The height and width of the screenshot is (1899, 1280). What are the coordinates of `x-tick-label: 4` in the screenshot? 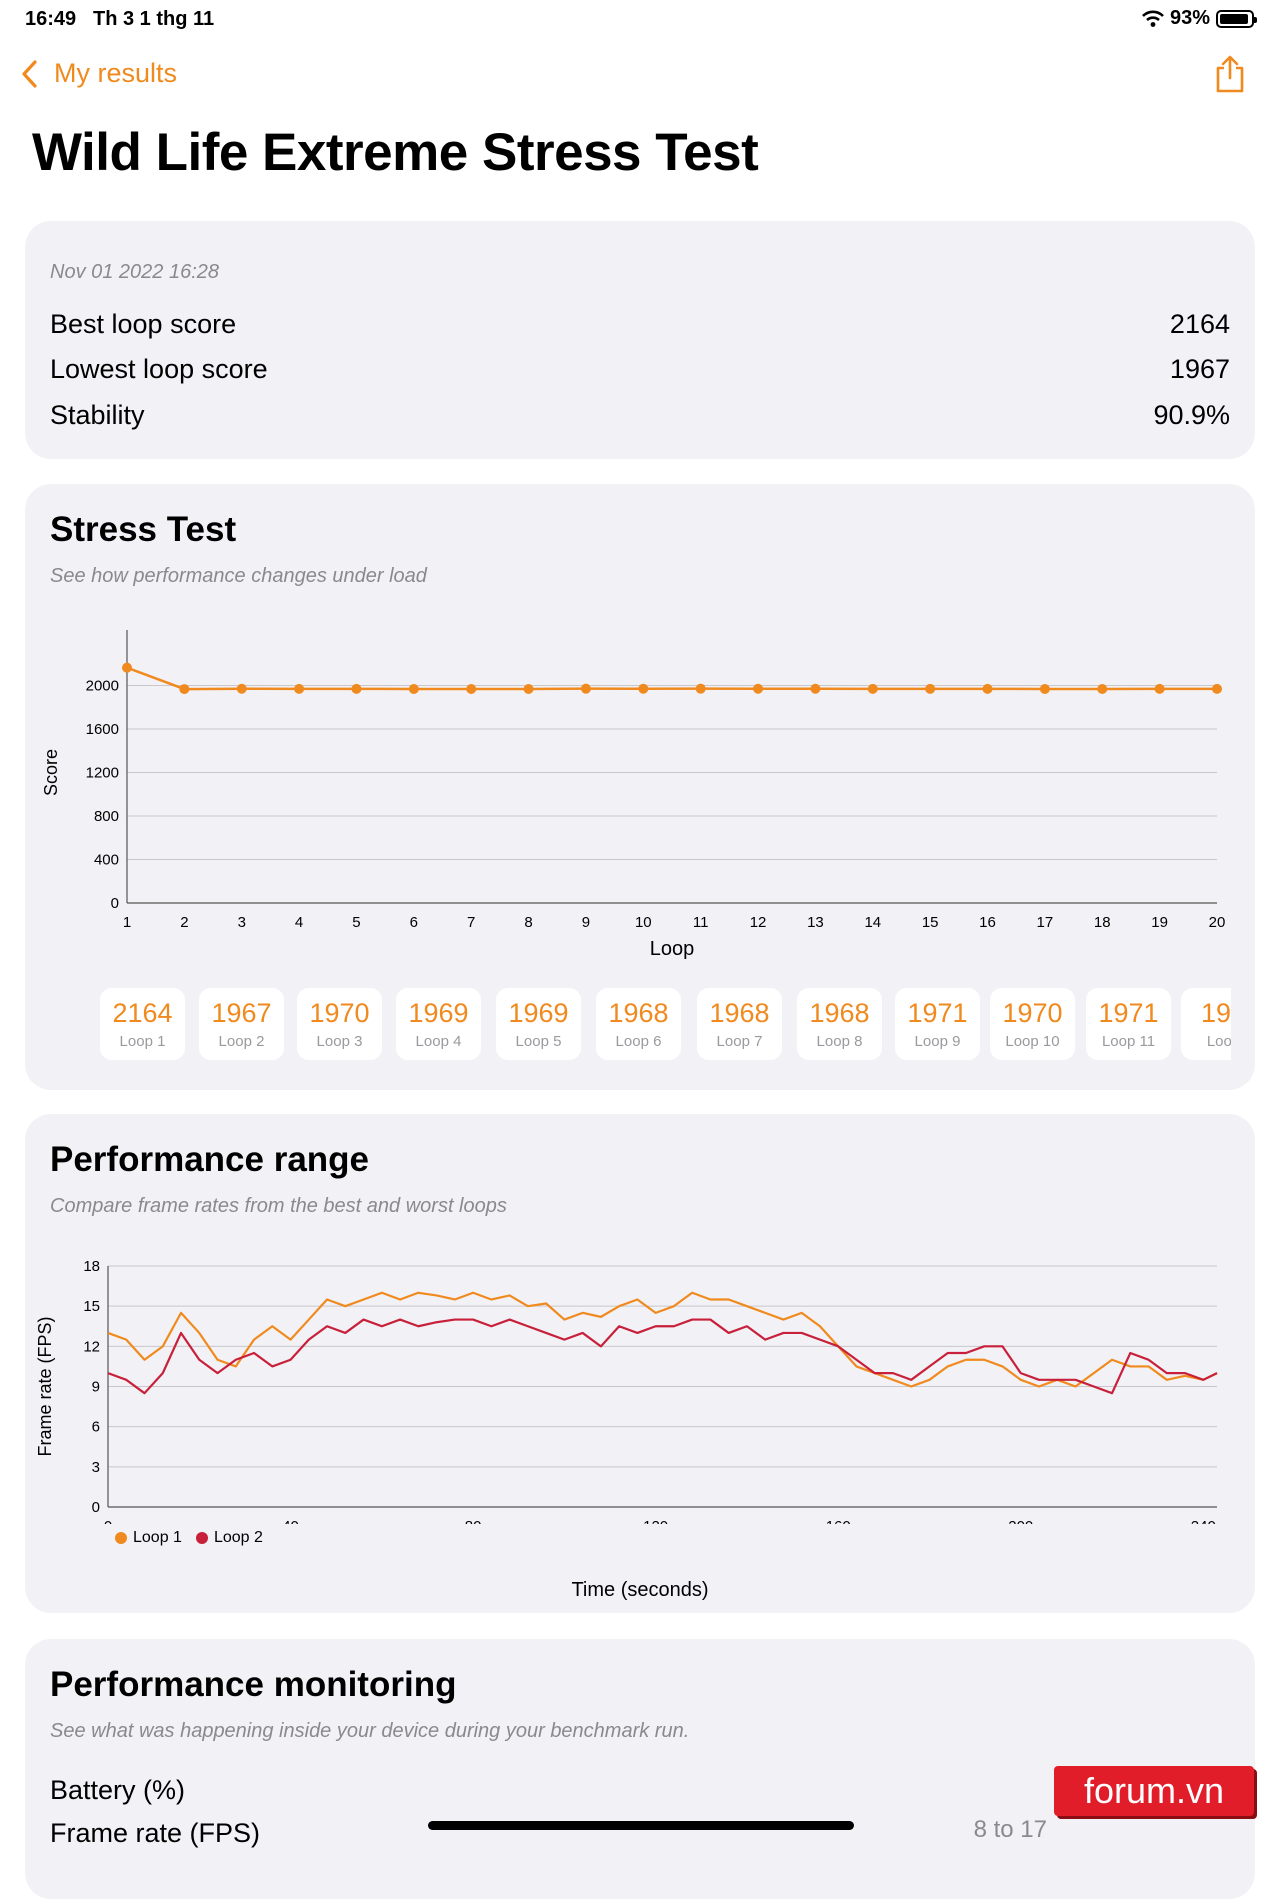 It's located at (299, 922).